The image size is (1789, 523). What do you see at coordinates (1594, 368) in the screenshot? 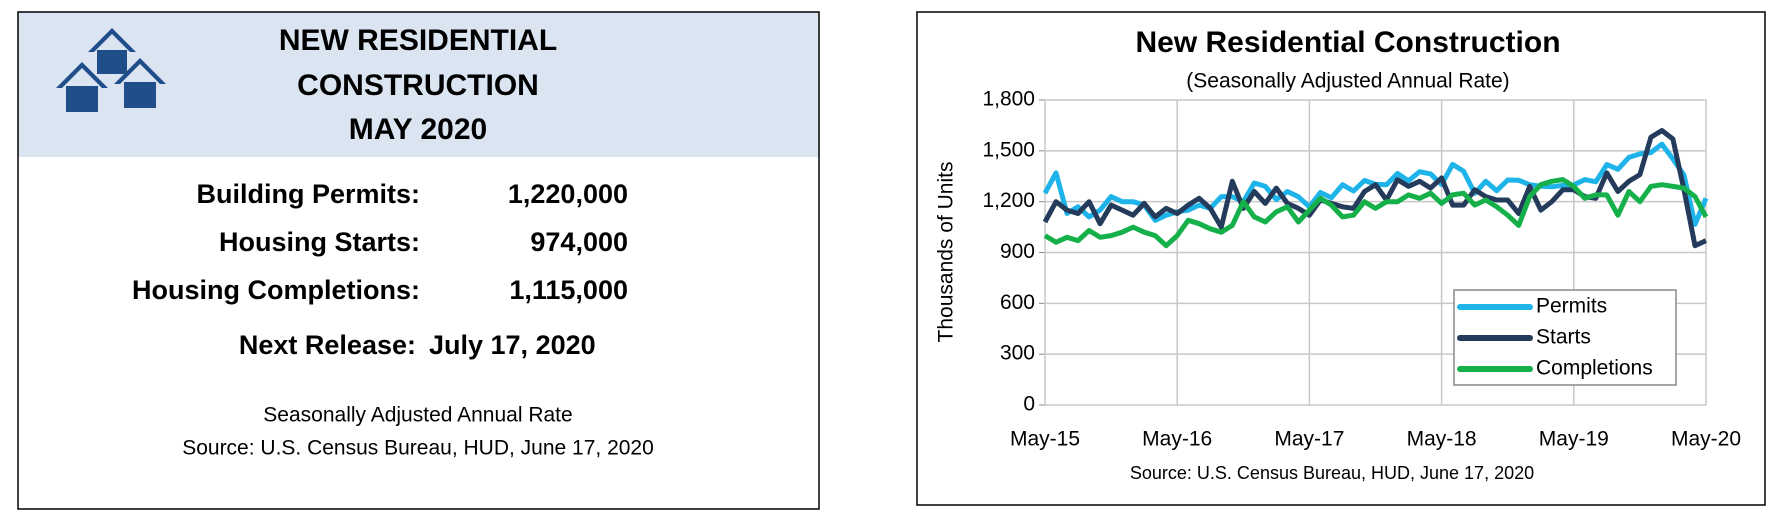
I see `legend-label: Completions` at bounding box center [1594, 368].